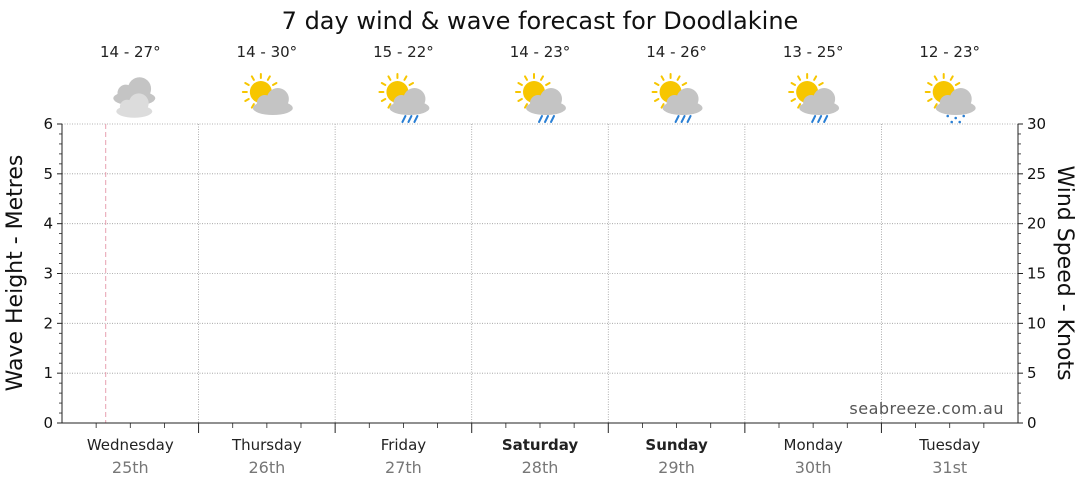 This screenshot has width=1080, height=490. What do you see at coordinates (130, 467) in the screenshot?
I see `date-label: 25th` at bounding box center [130, 467].